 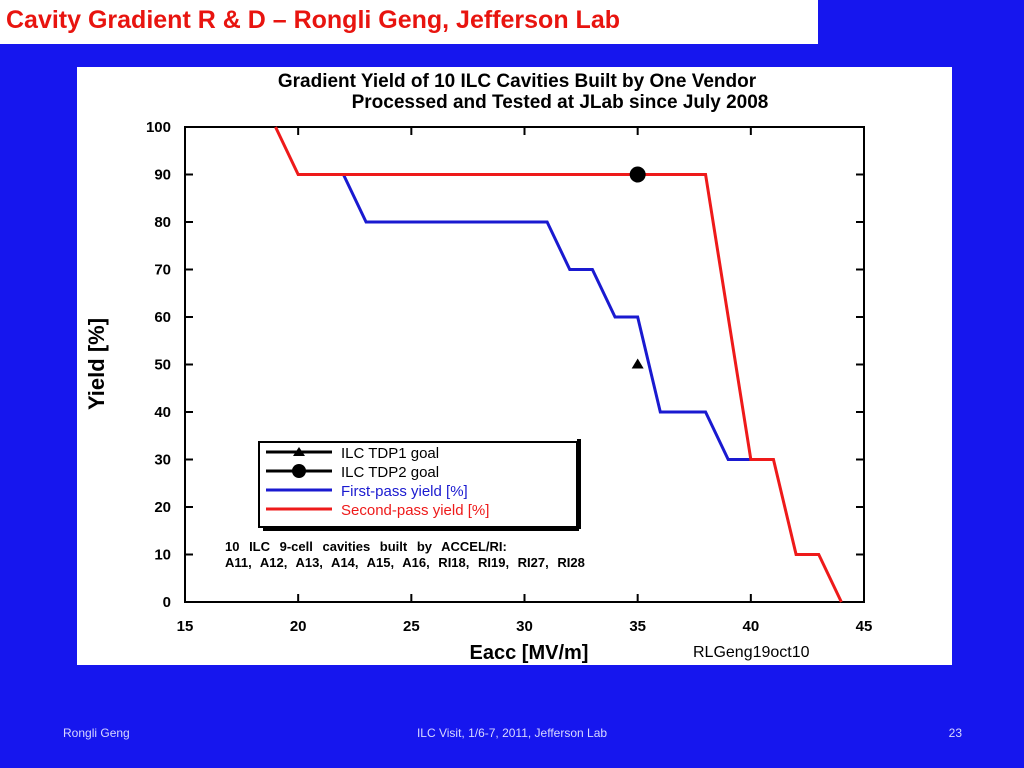 I want to click on y-axis-label: Yield [%], so click(x=96, y=364).